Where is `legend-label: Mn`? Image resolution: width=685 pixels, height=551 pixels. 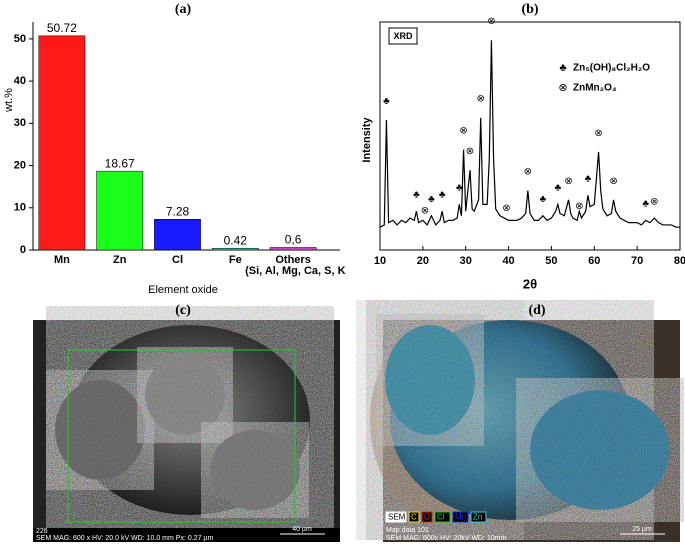 legend-label: Mn is located at coordinates (460, 517).